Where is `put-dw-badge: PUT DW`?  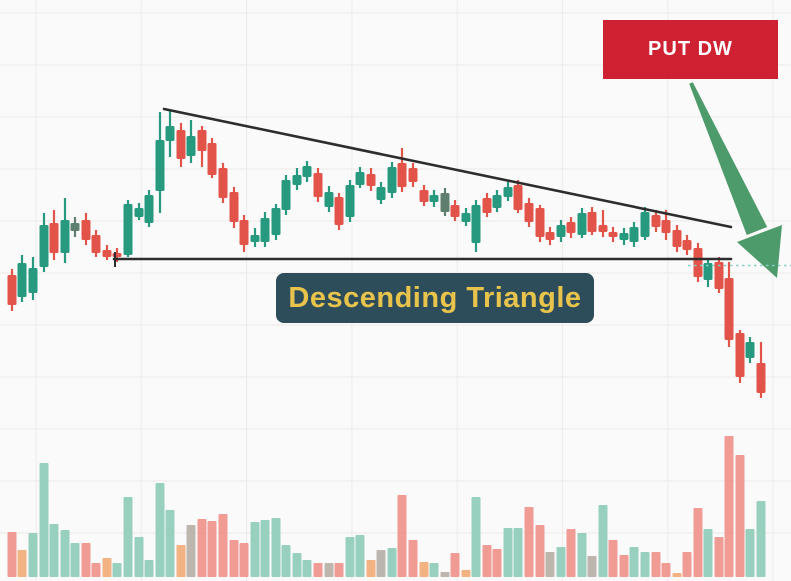 put-dw-badge: PUT DW is located at coordinates (690, 49).